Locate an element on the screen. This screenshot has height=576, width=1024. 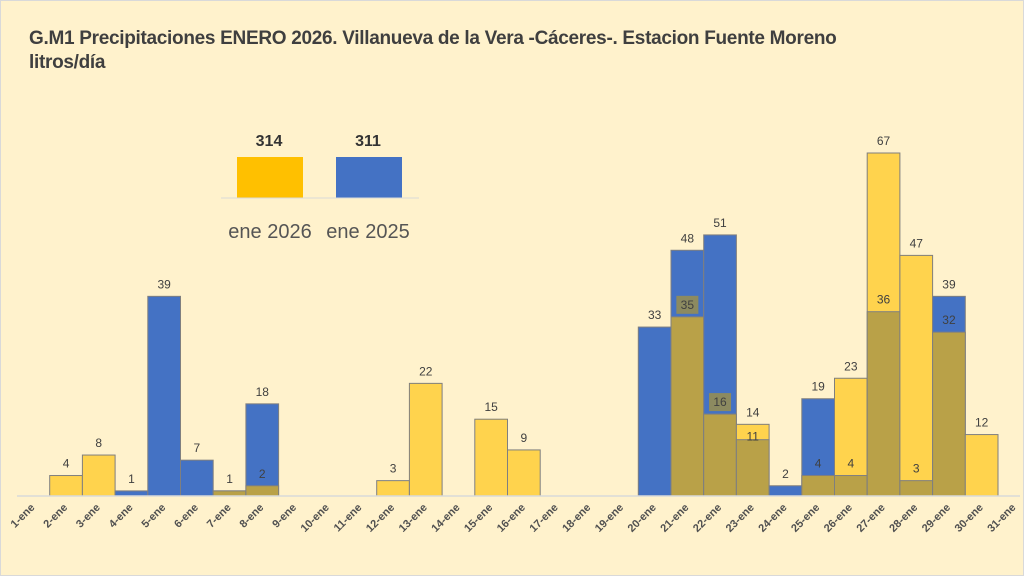
x-tick-label-20-ene: 20-ene is located at coordinates (642, 518).